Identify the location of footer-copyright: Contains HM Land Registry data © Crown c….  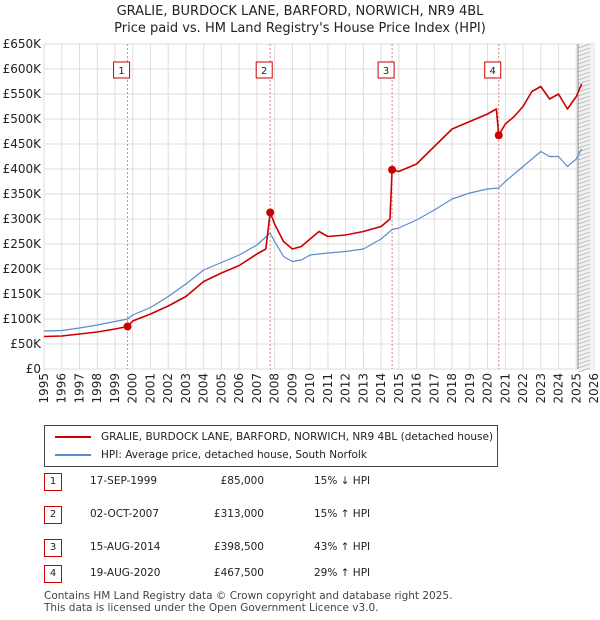
(248, 596).